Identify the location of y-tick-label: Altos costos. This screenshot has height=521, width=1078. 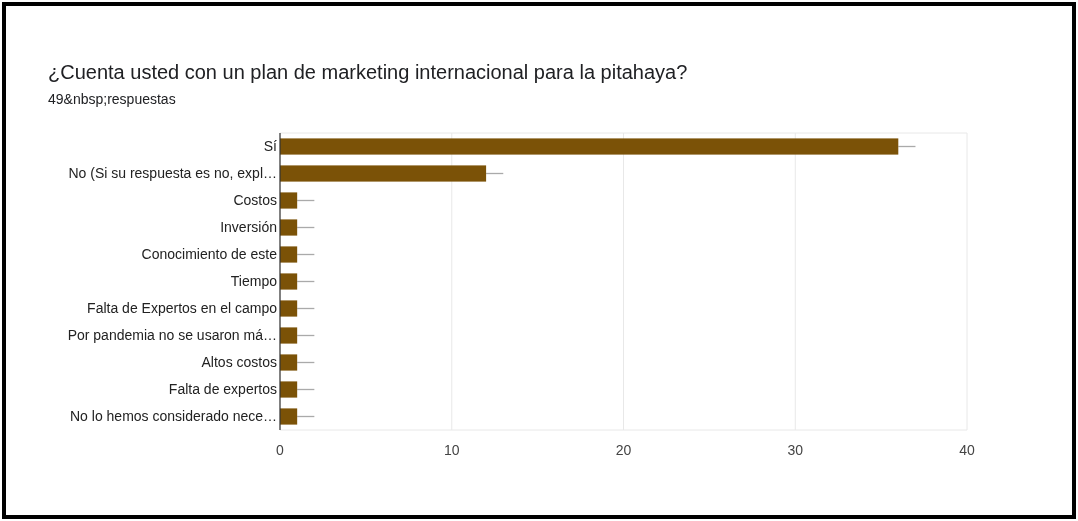
(239, 362).